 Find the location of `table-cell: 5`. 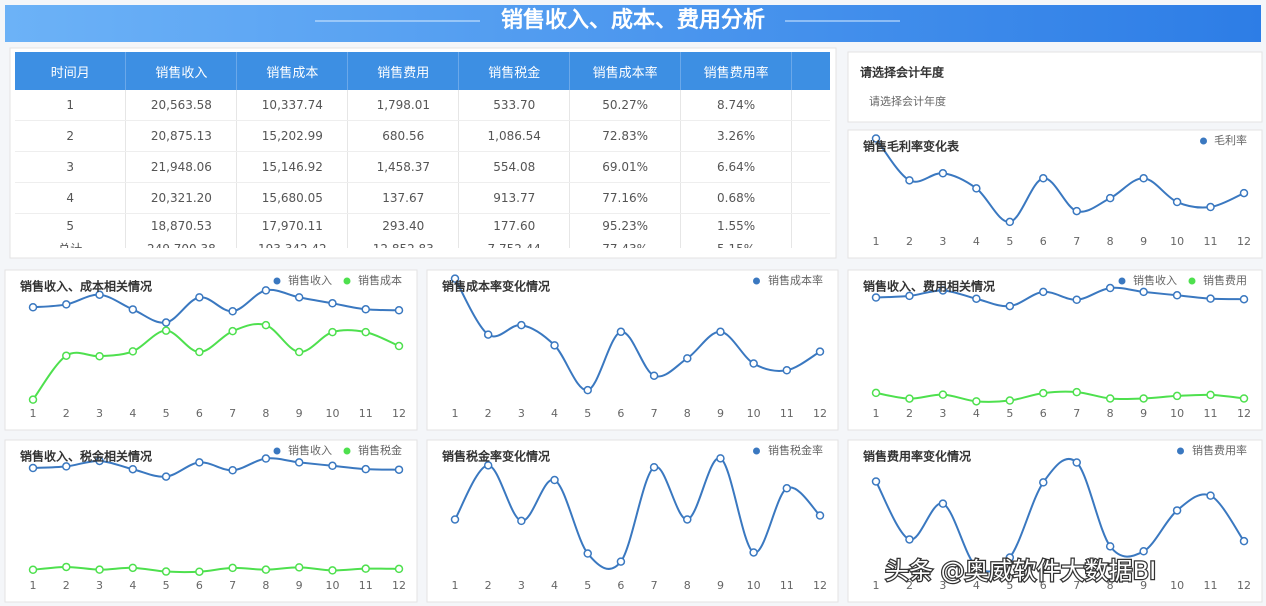

table-cell: 5 is located at coordinates (71, 225).